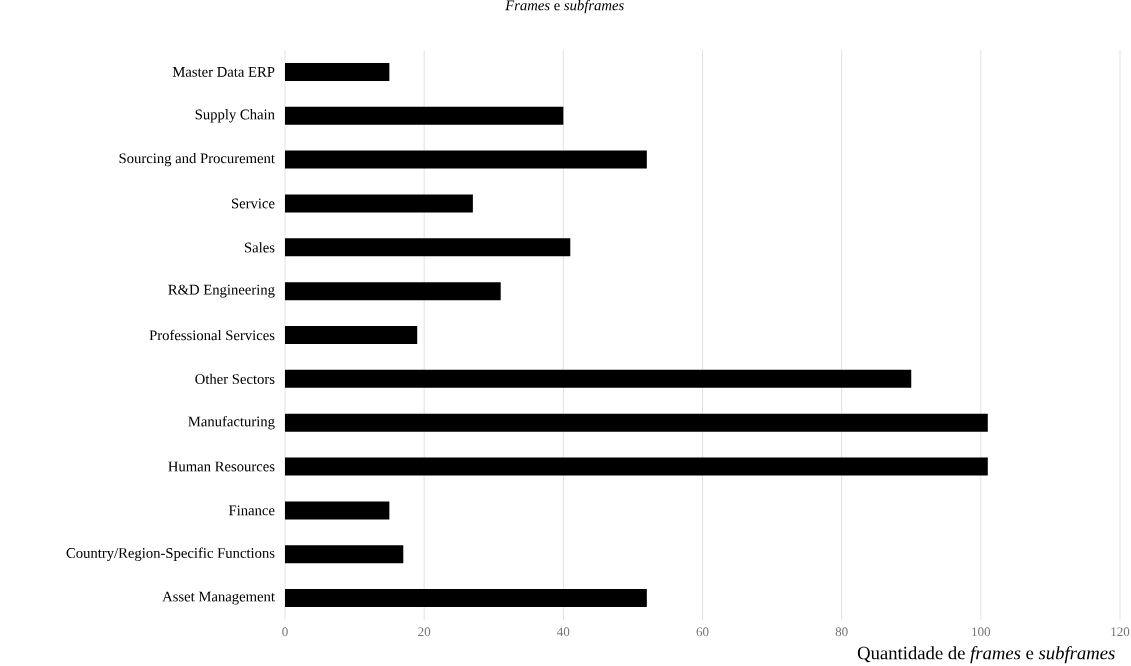 This screenshot has width=1131, height=666. What do you see at coordinates (223, 72) in the screenshot?
I see `y-tick-label: Master Data ERP` at bounding box center [223, 72].